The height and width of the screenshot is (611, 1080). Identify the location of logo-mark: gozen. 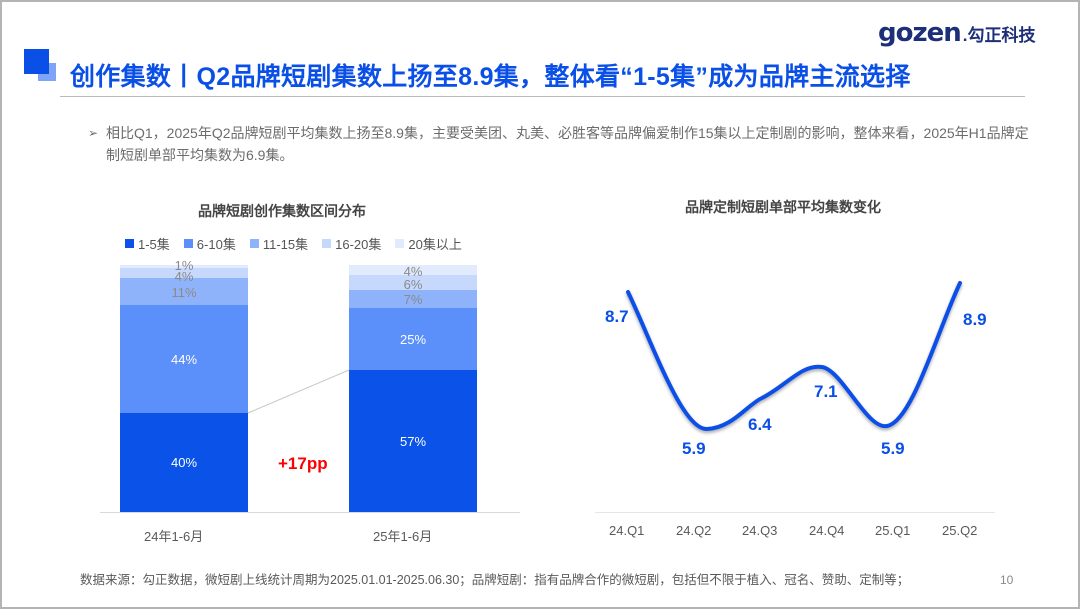
(920, 33).